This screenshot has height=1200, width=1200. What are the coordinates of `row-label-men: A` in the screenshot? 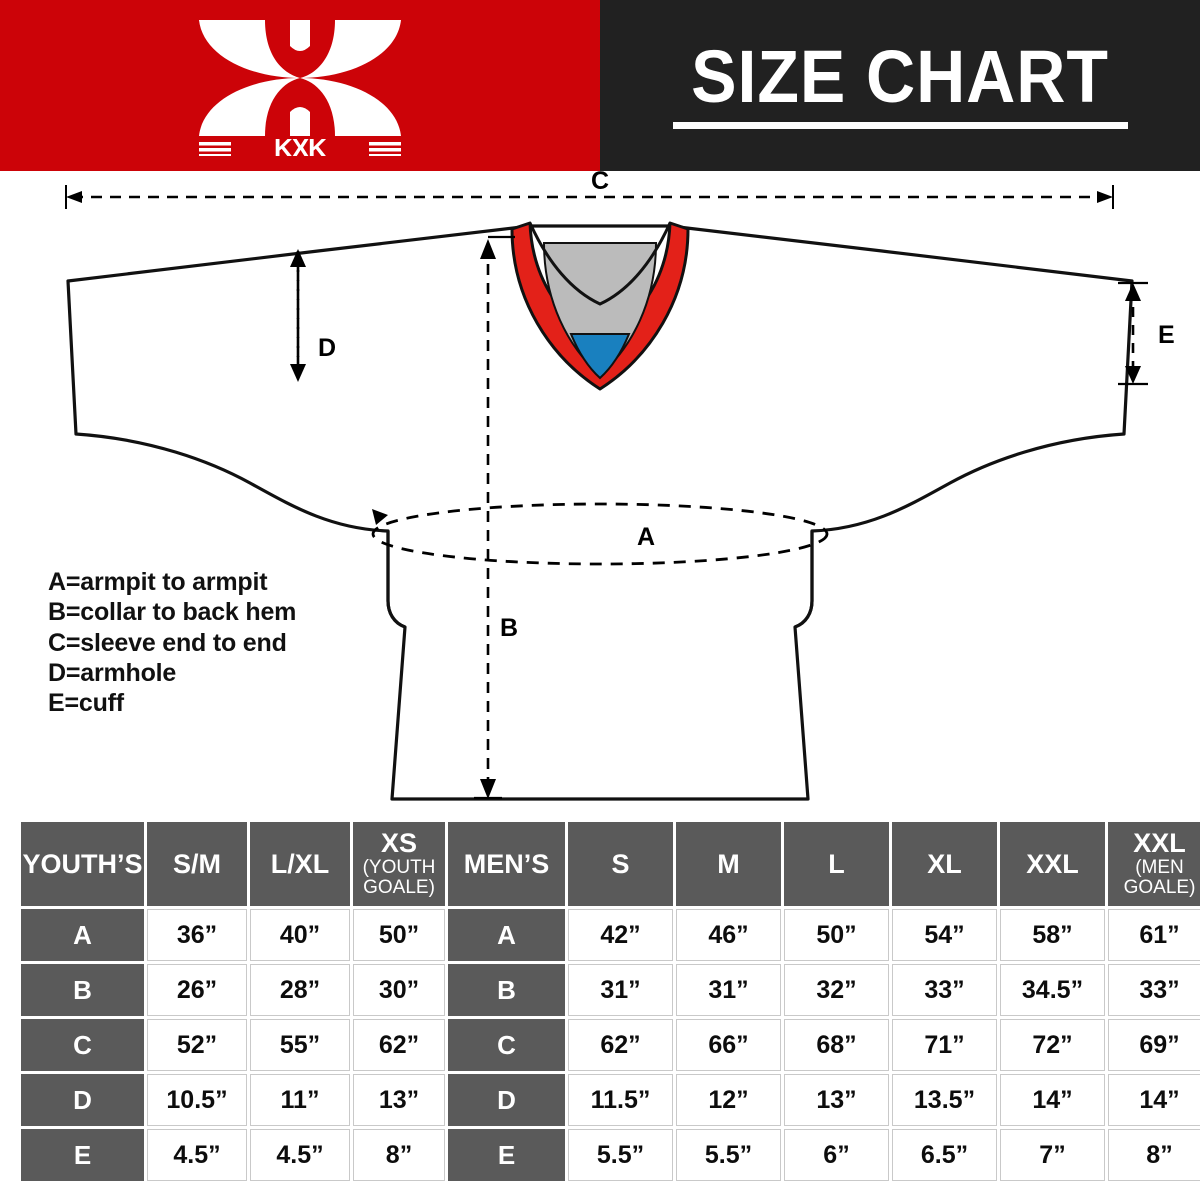 It's located at (506, 935).